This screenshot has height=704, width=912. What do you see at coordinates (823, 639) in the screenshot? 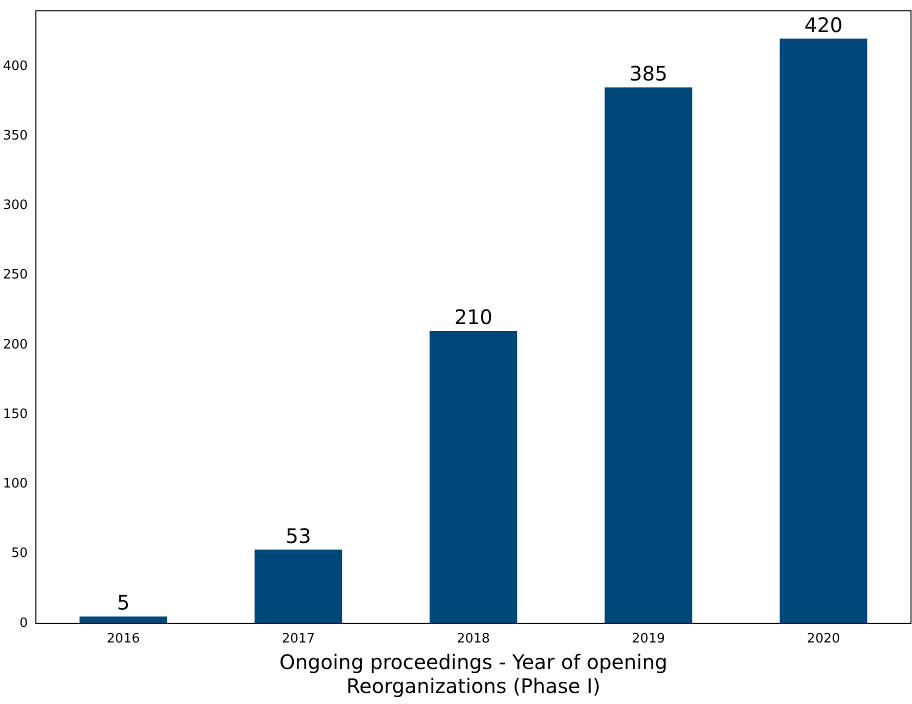
I see `x-tick-label: 2020` at bounding box center [823, 639].